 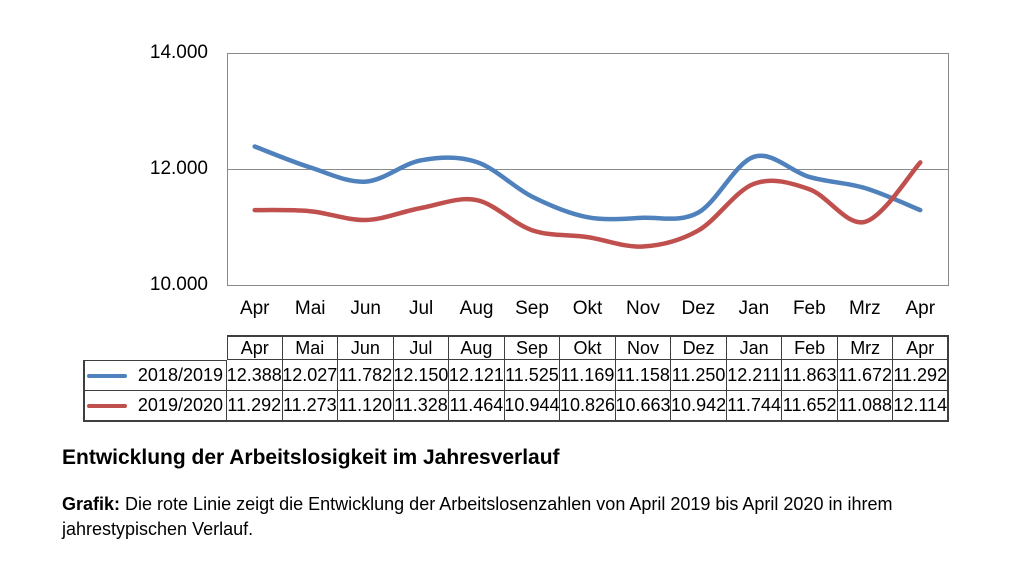 I want to click on table-value-cell: 11.169, so click(x=588, y=375).